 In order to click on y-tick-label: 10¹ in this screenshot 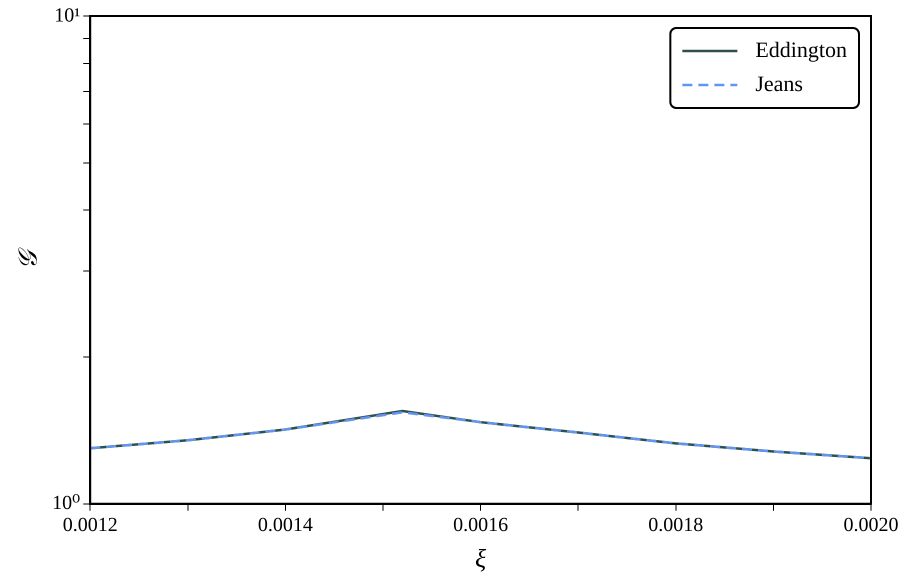, I will do `click(67, 15)`.